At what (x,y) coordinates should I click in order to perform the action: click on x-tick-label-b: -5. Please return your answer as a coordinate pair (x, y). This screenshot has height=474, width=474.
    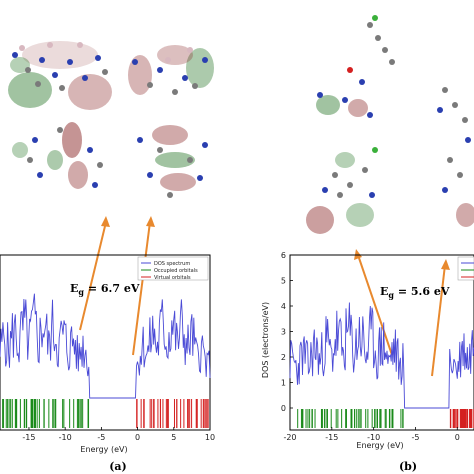
    Looking at the image, I should click on (415, 437).